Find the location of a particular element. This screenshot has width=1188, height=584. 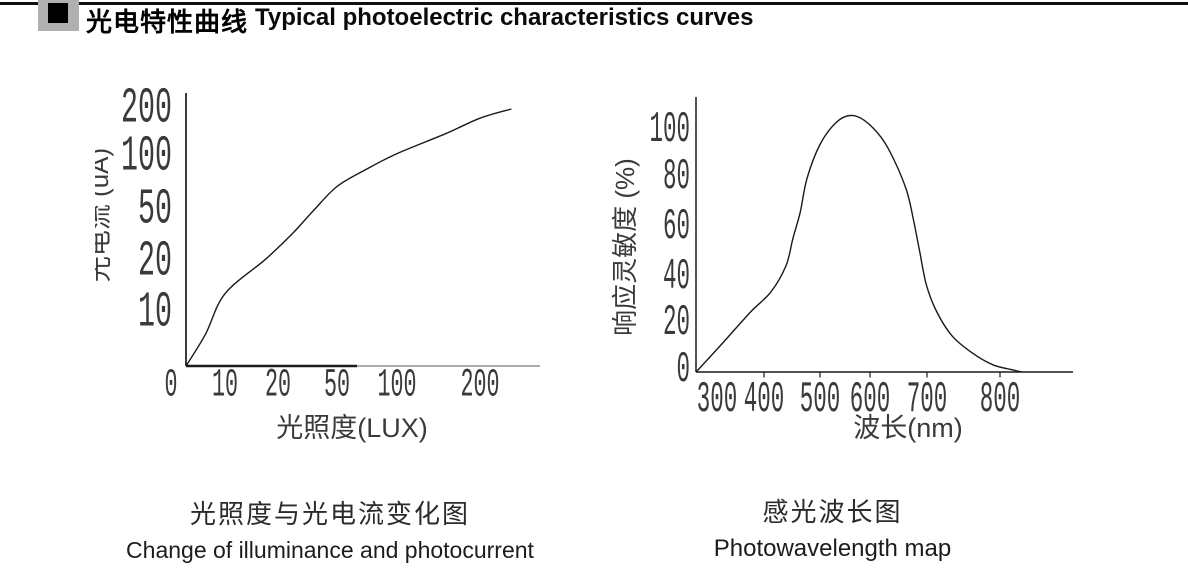

x-tick-label: 400 is located at coordinates (764, 400).